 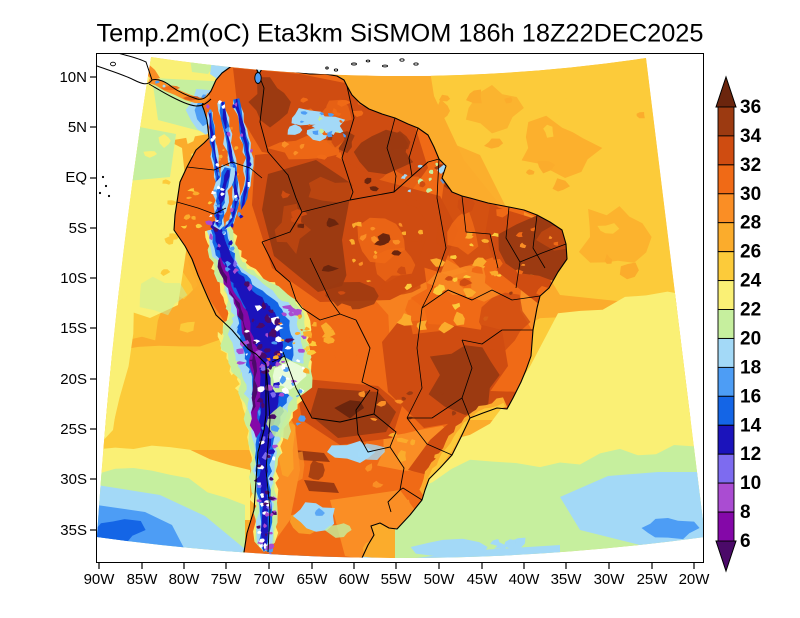 I want to click on svg-text: 30S, so click(x=73, y=479).